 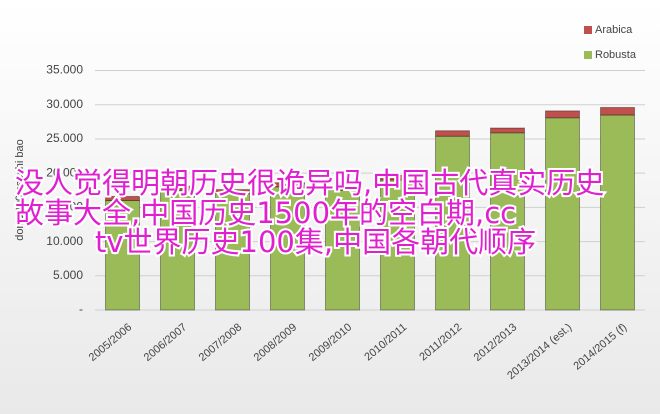 I want to click on y-tick-label: 35.000, so click(x=64, y=70).